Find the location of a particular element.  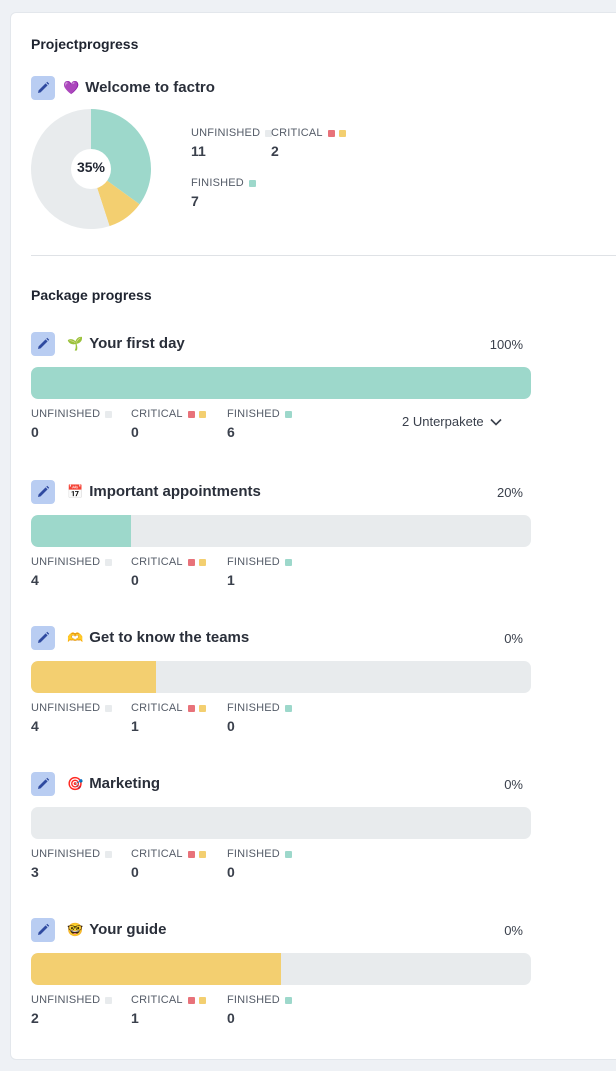

project-edit-button is located at coordinates (43, 88).